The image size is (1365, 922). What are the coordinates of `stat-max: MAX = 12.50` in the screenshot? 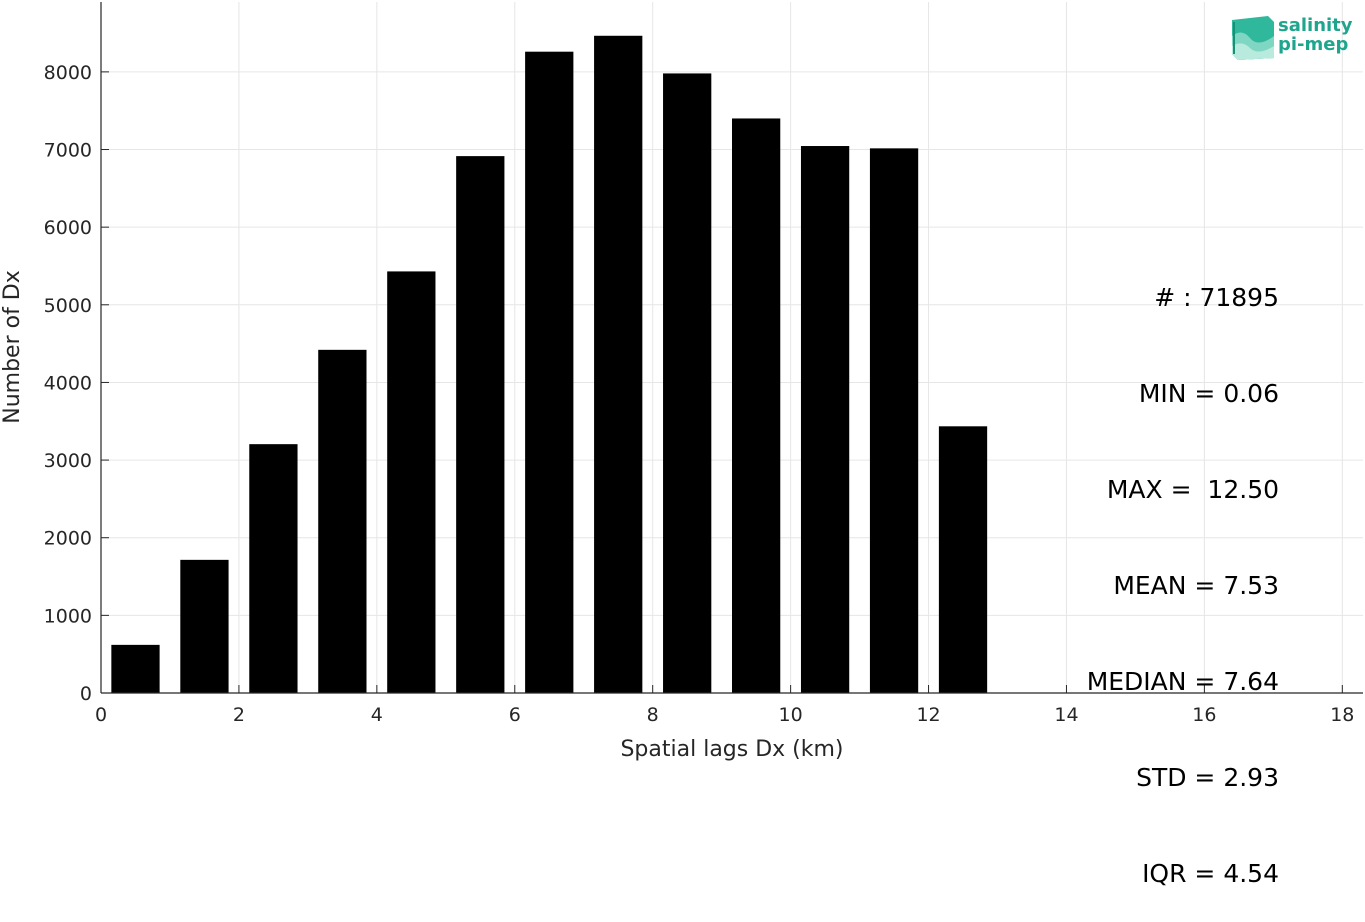 It's located at (1192, 489).